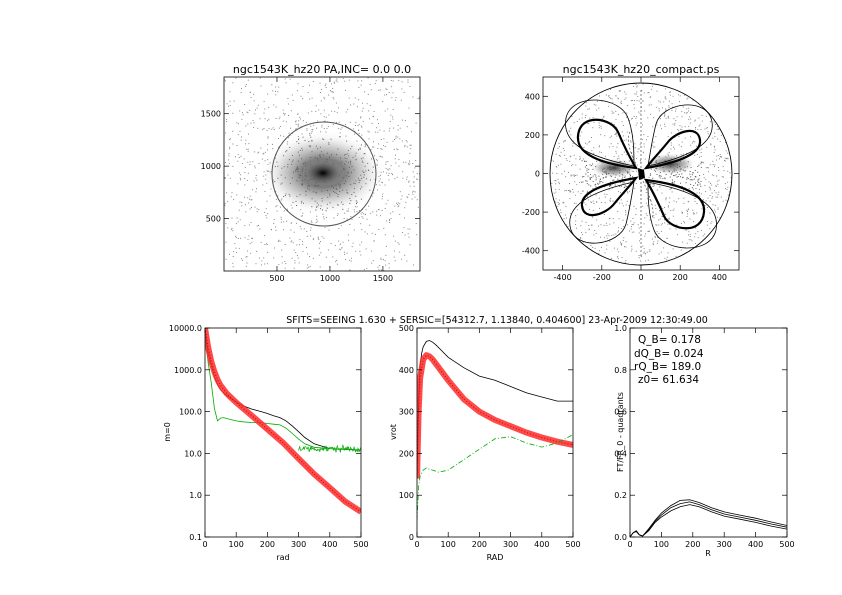 The image size is (842, 595). What do you see at coordinates (329, 544) in the screenshot?
I see `panel-3-xtick-label: 400` at bounding box center [329, 544].